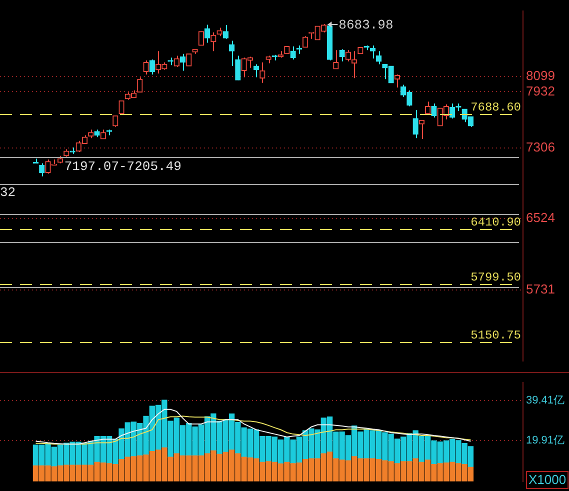 The width and height of the screenshot is (569, 491). I want to click on y-tick-label: 7306, so click(540, 147).